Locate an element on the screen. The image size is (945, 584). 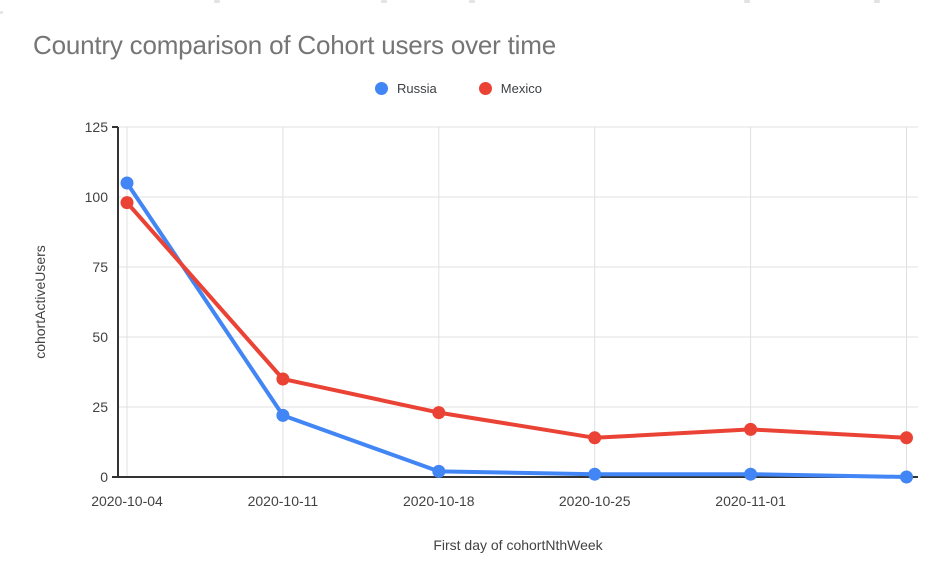
y-tick-label: 50 is located at coordinates (100, 337).